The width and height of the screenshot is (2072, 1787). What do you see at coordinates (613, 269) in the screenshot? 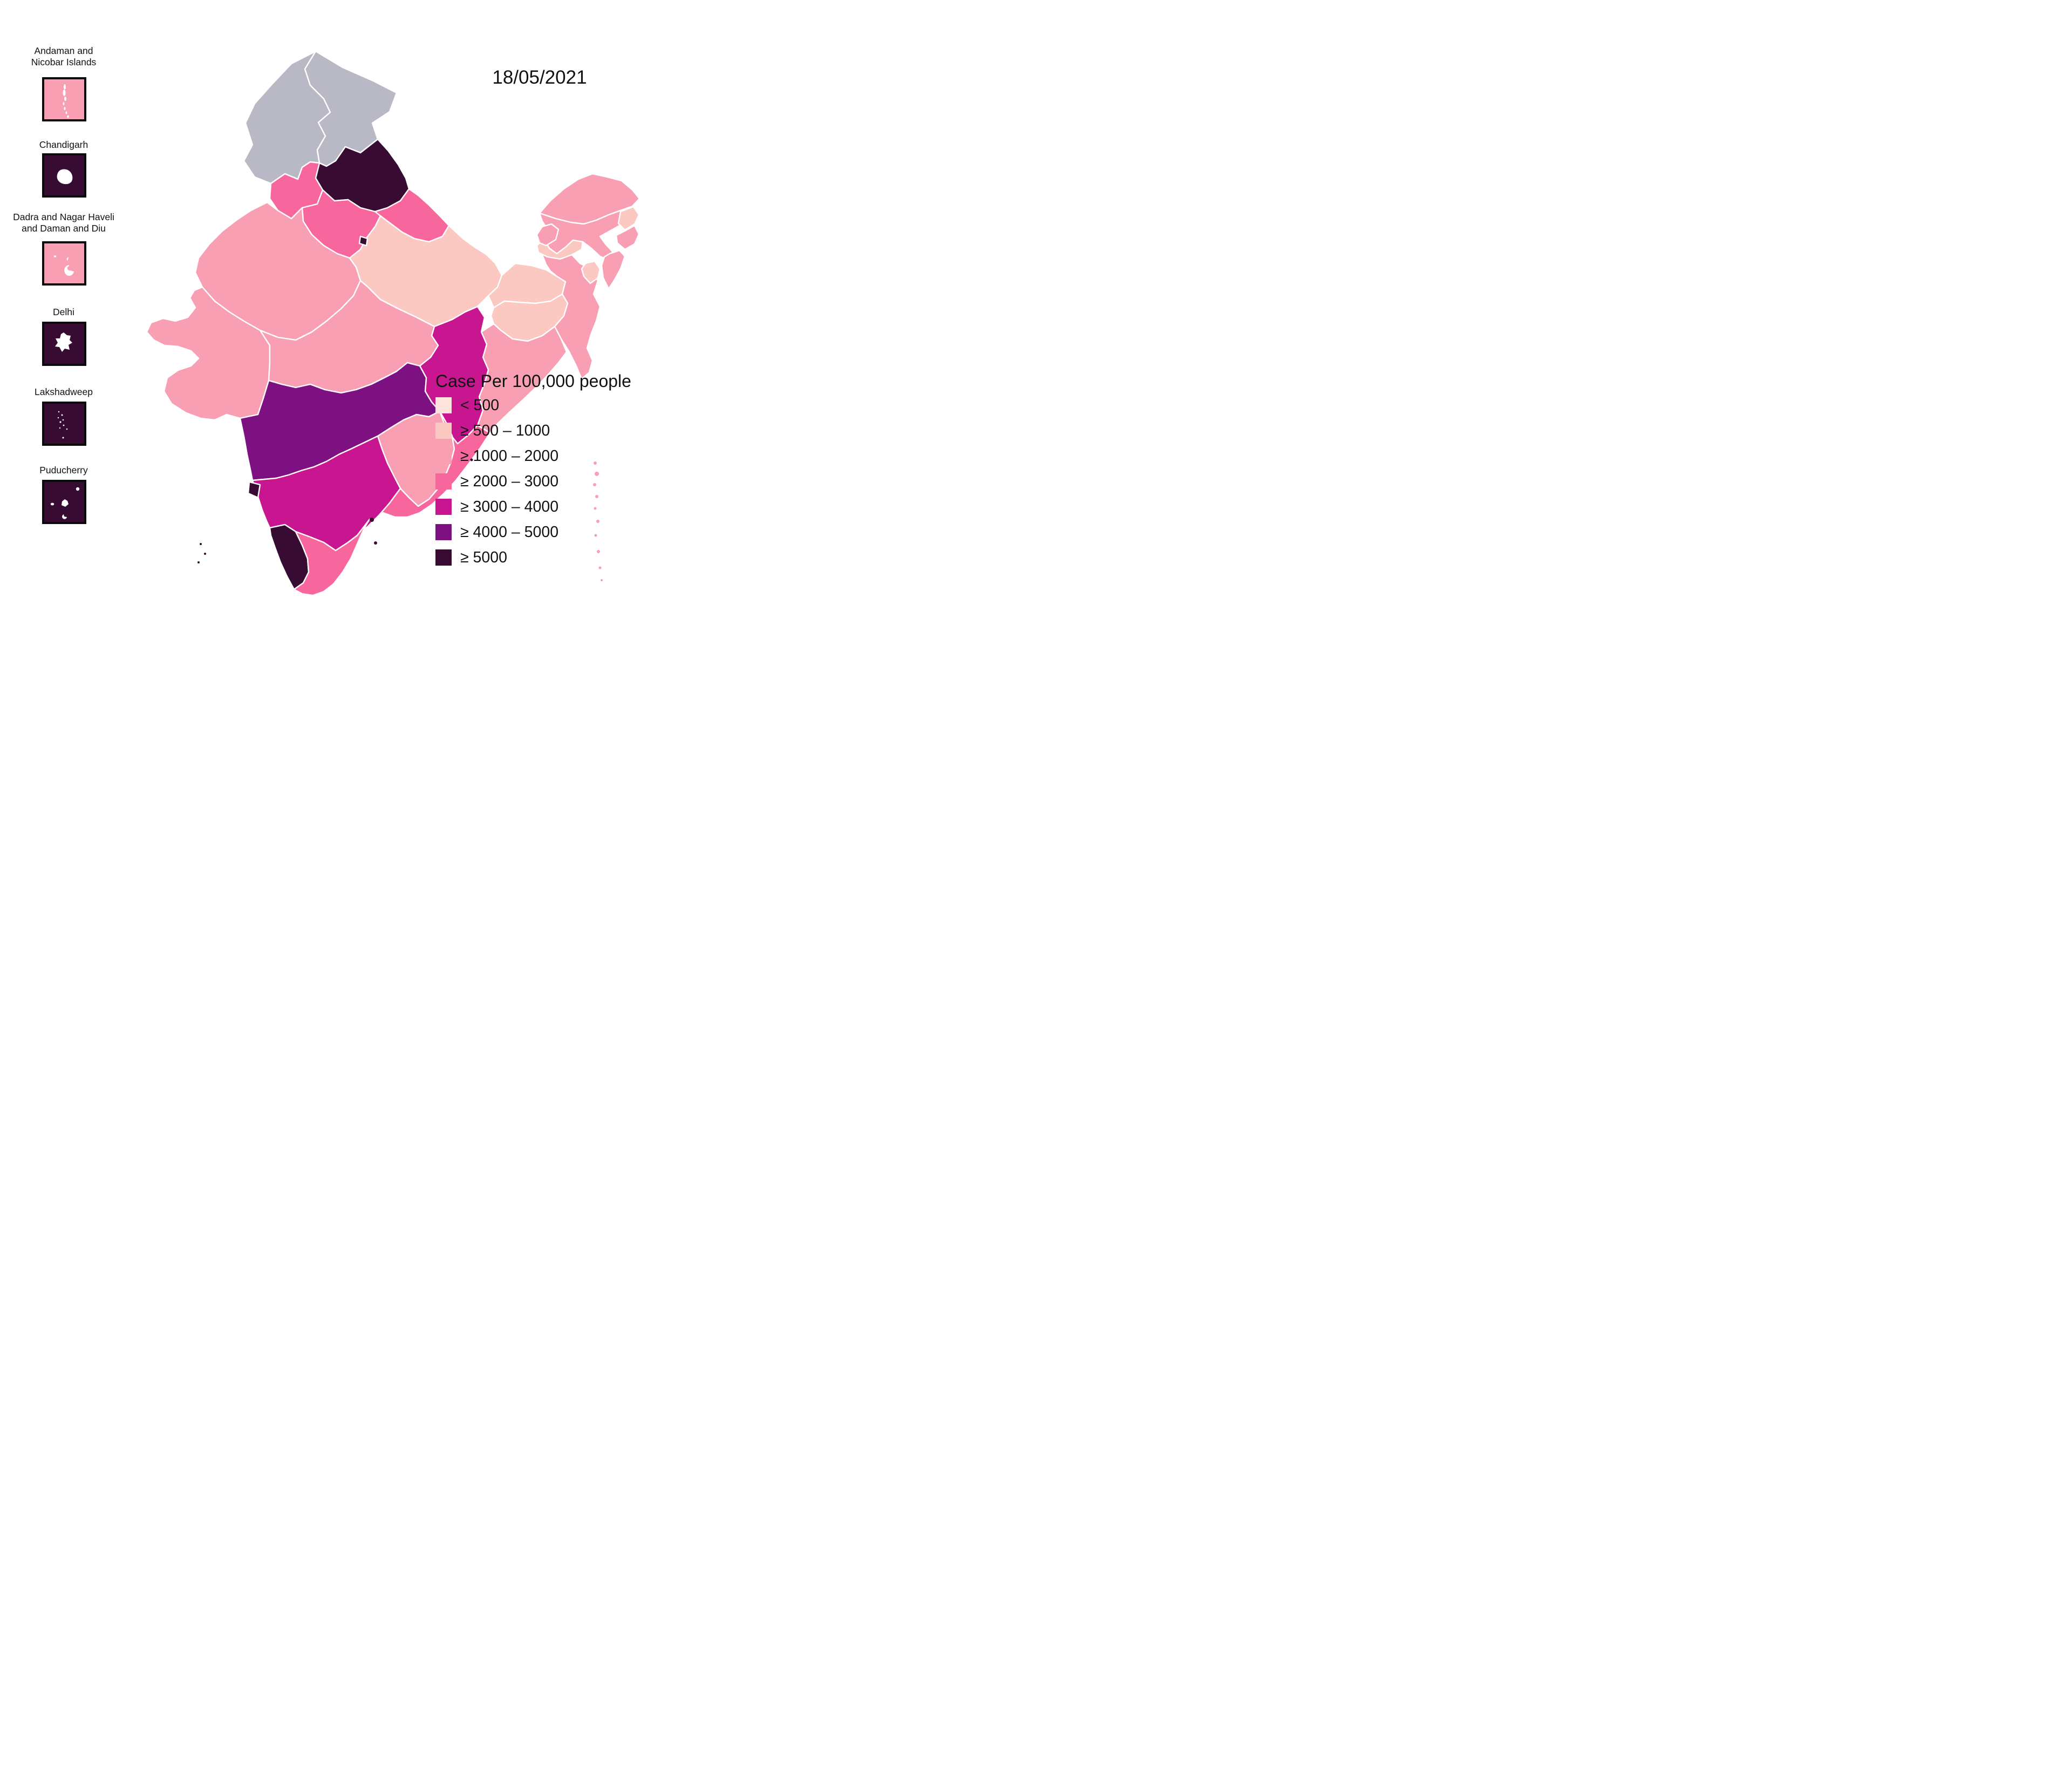
I see `state-mizoram` at bounding box center [613, 269].